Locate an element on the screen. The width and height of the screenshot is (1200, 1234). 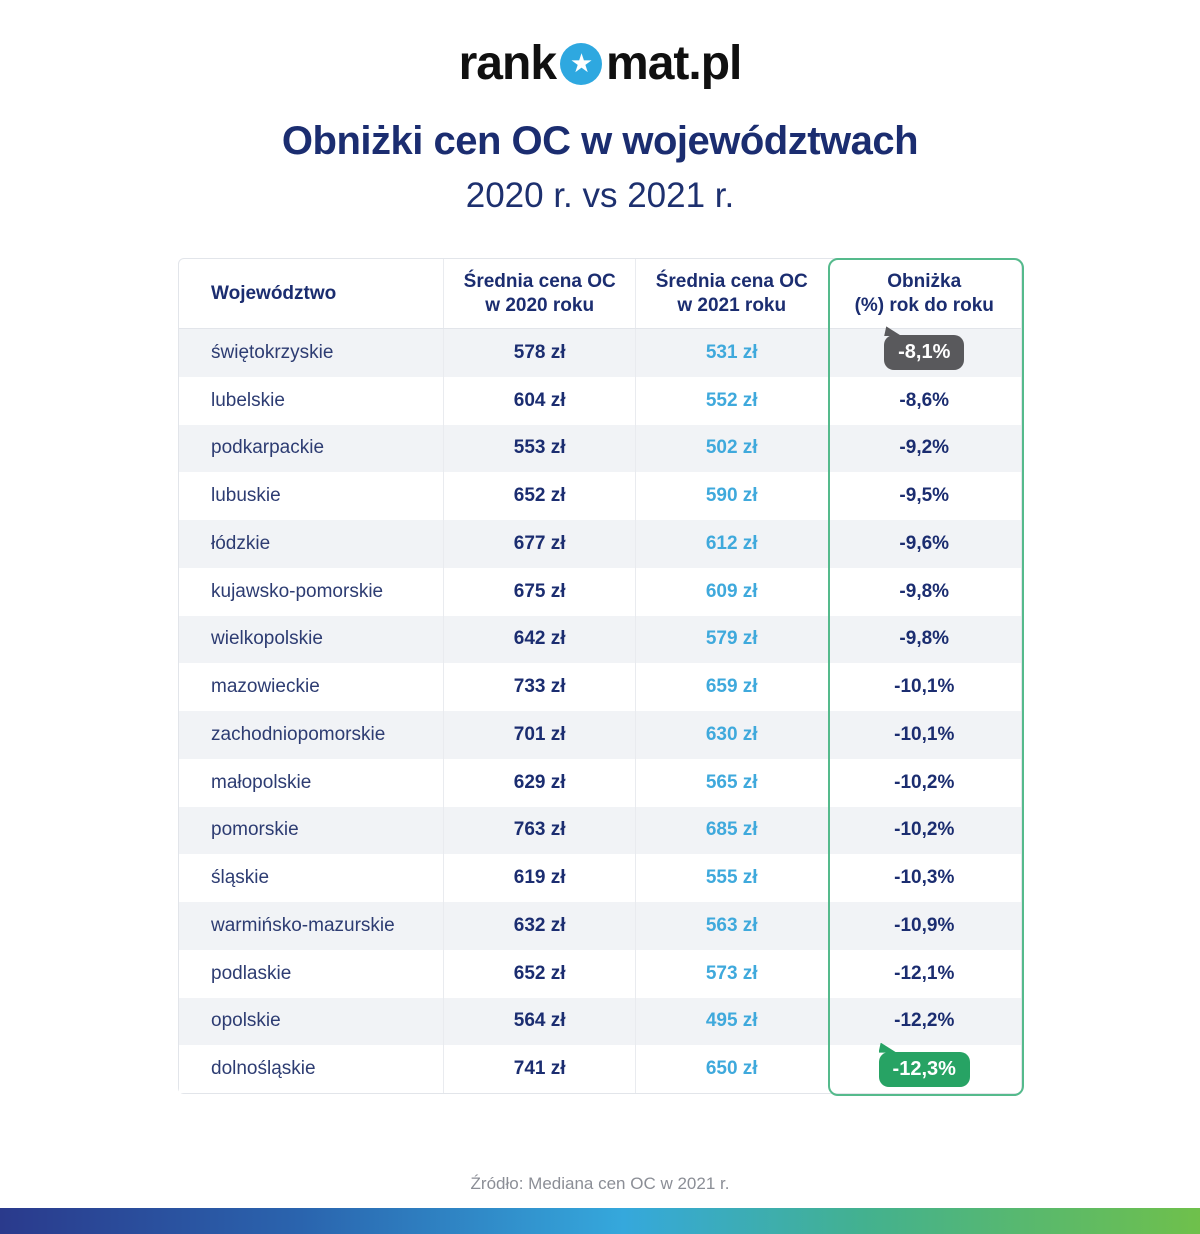
change-cell: -8,6% is located at coordinates (924, 401).